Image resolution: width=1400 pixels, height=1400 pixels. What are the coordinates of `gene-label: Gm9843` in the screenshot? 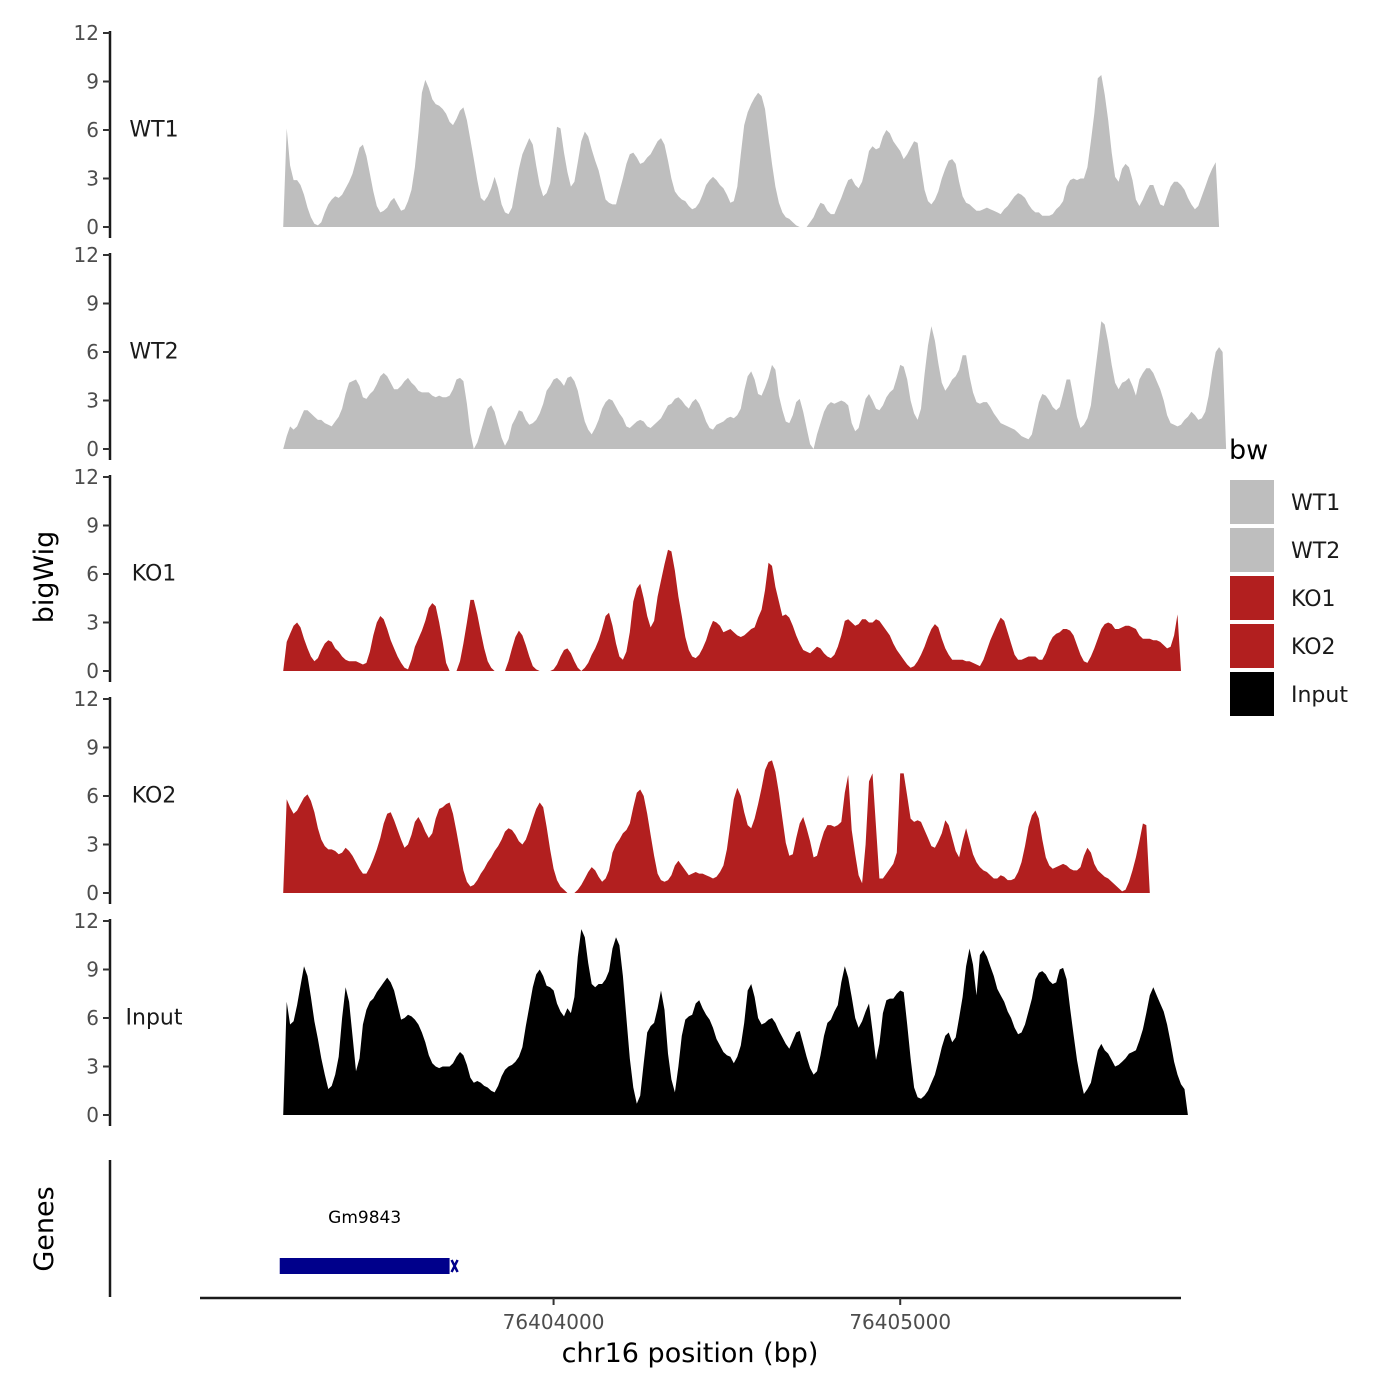 It's located at (364, 1218).